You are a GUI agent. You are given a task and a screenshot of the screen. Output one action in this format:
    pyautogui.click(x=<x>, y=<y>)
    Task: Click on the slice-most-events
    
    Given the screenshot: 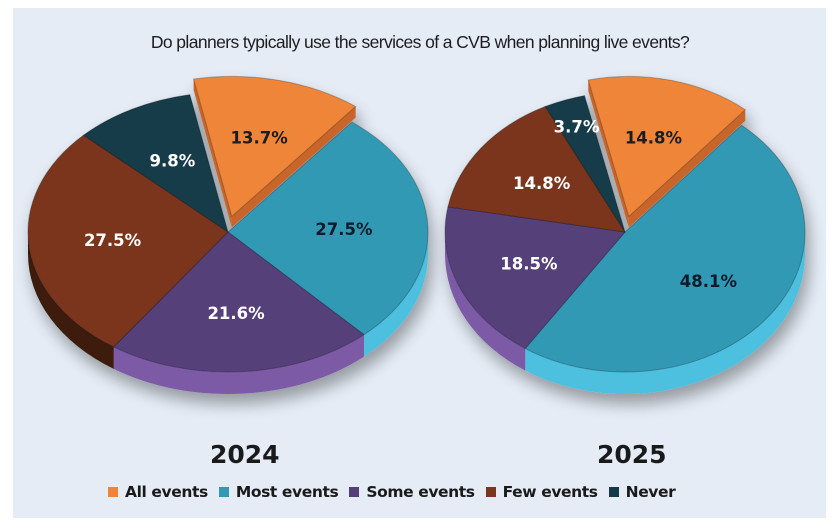 What is the action you would take?
    pyautogui.click(x=328, y=228)
    